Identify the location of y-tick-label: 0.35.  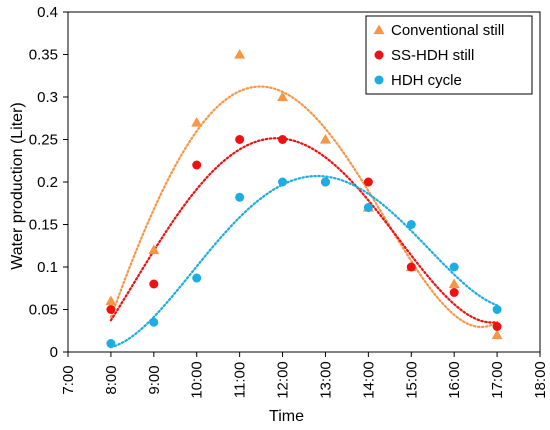
(43, 55).